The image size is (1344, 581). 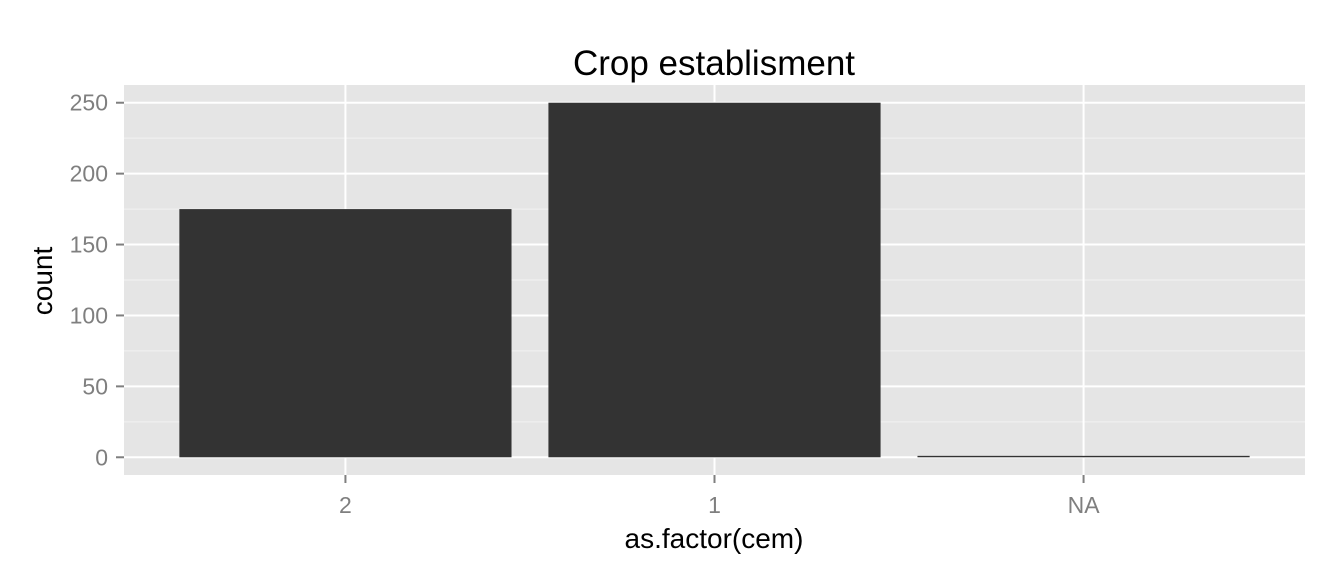 What do you see at coordinates (345, 505) in the screenshot?
I see `x-tick-label: 2` at bounding box center [345, 505].